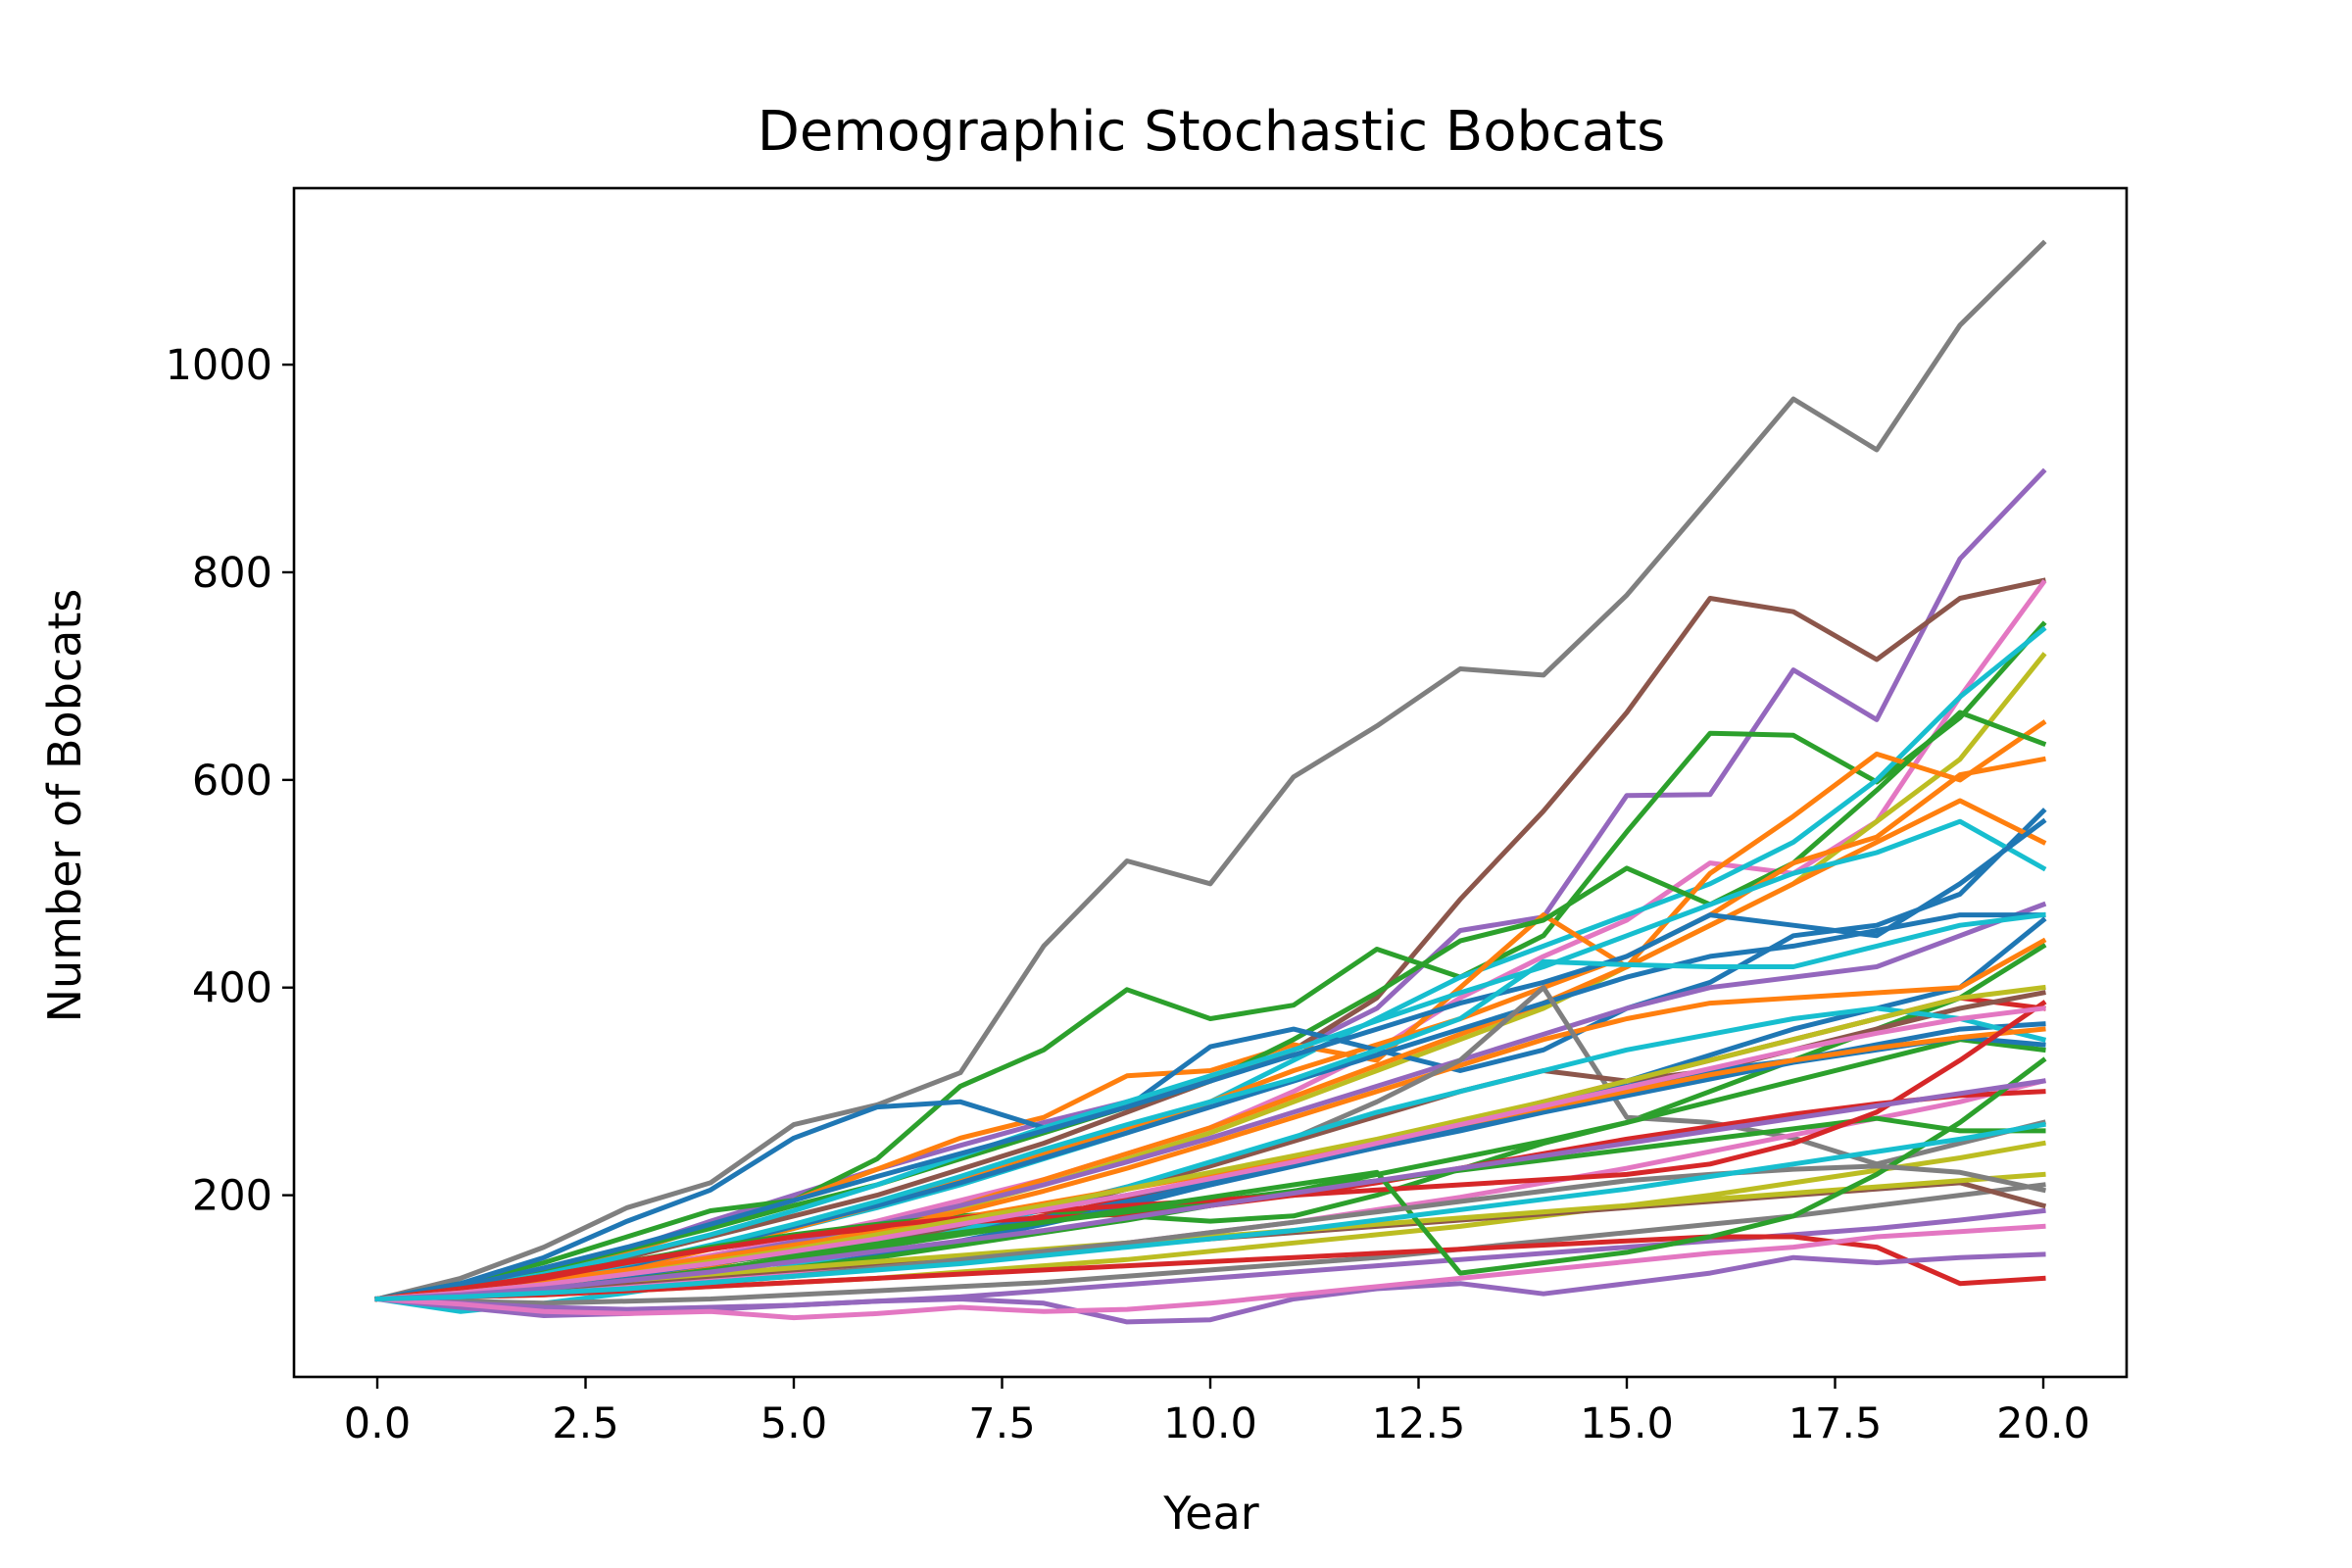 The image size is (2352, 1568). What do you see at coordinates (1001, 1423) in the screenshot?
I see `x-tick-label: 7.5` at bounding box center [1001, 1423].